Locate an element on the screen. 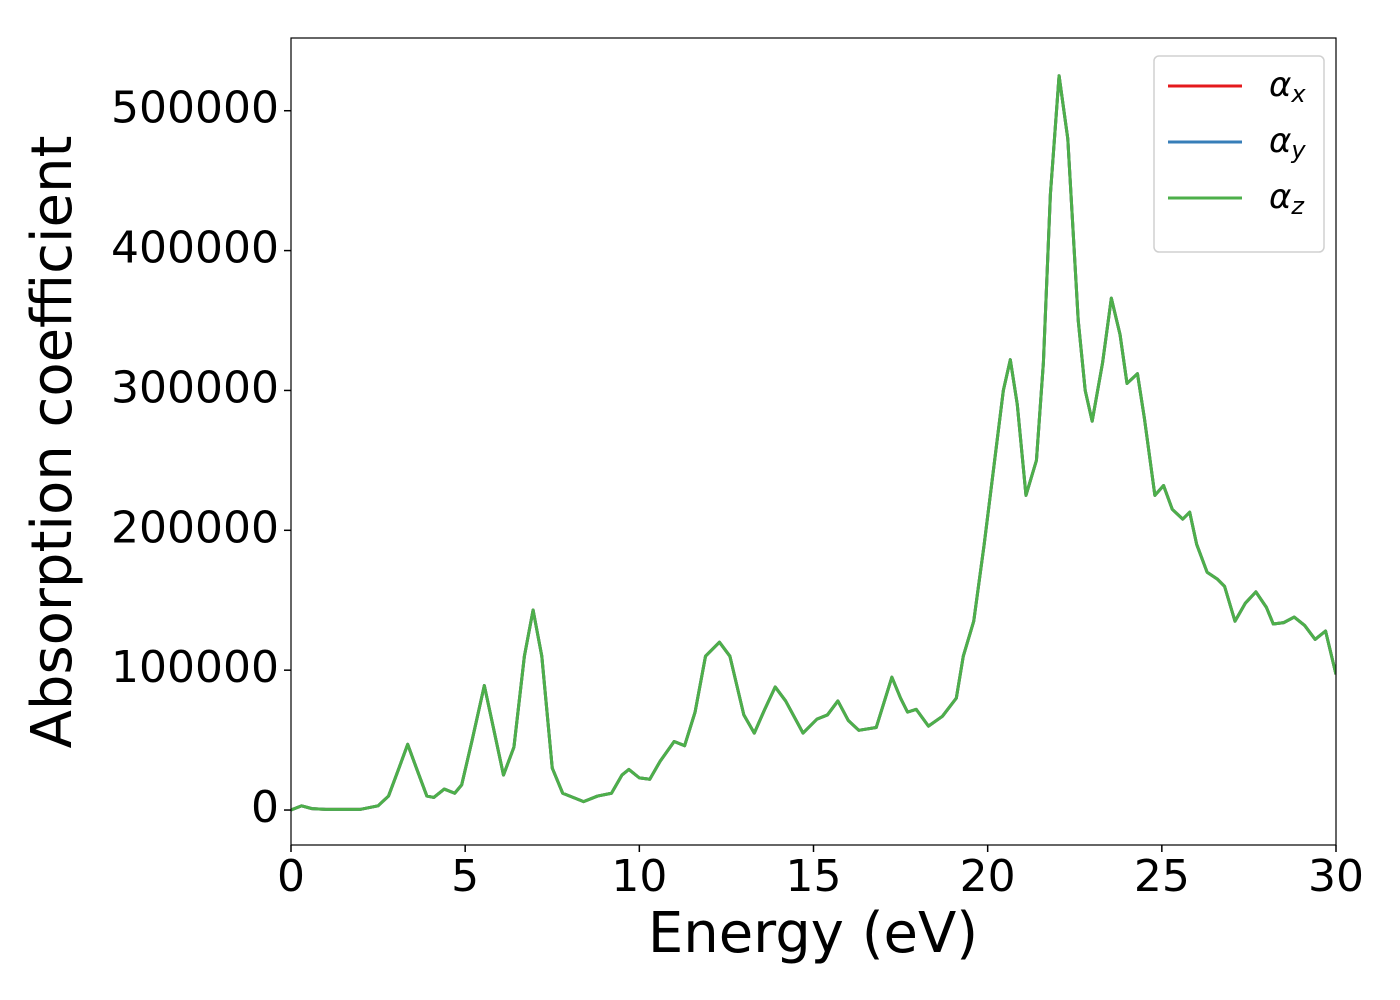  x-tick-label: 15 is located at coordinates (814, 876).